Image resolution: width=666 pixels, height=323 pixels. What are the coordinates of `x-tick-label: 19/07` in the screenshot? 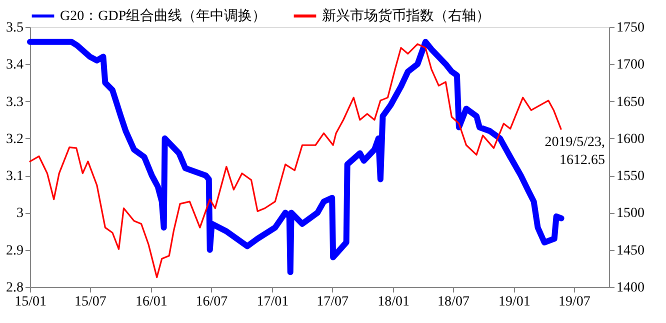 It's located at (574, 302).